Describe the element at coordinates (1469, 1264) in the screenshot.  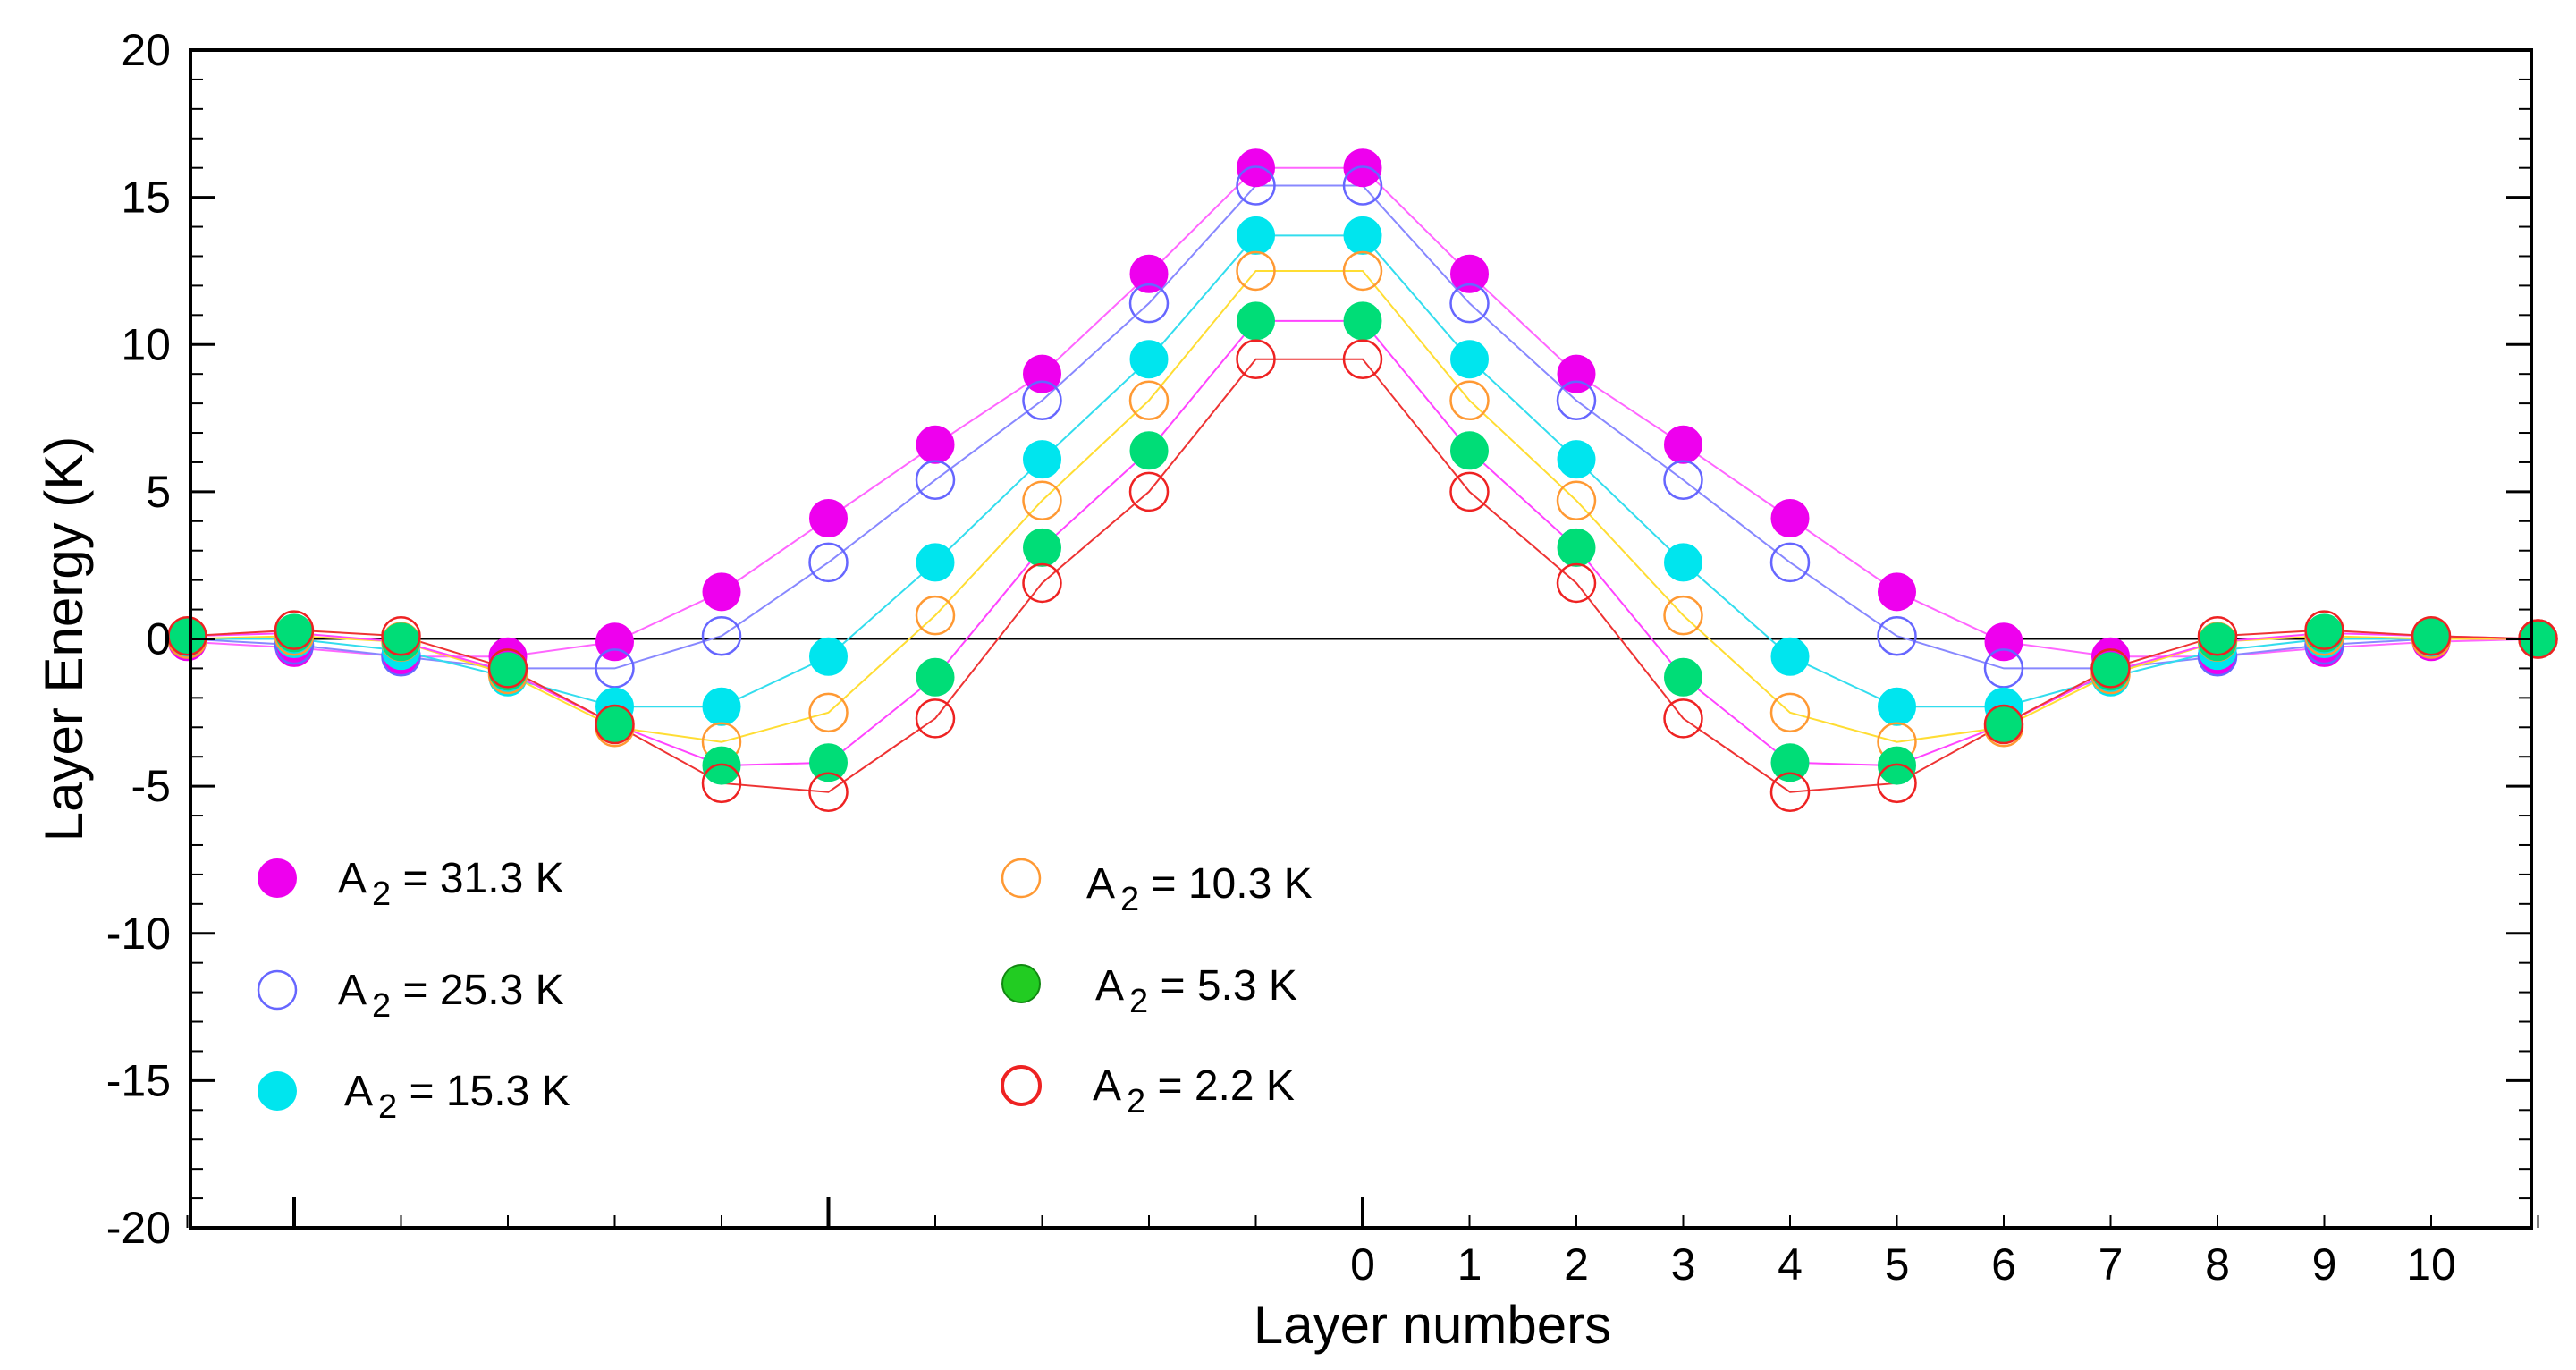
I see `x-tick-label: 1` at that location.